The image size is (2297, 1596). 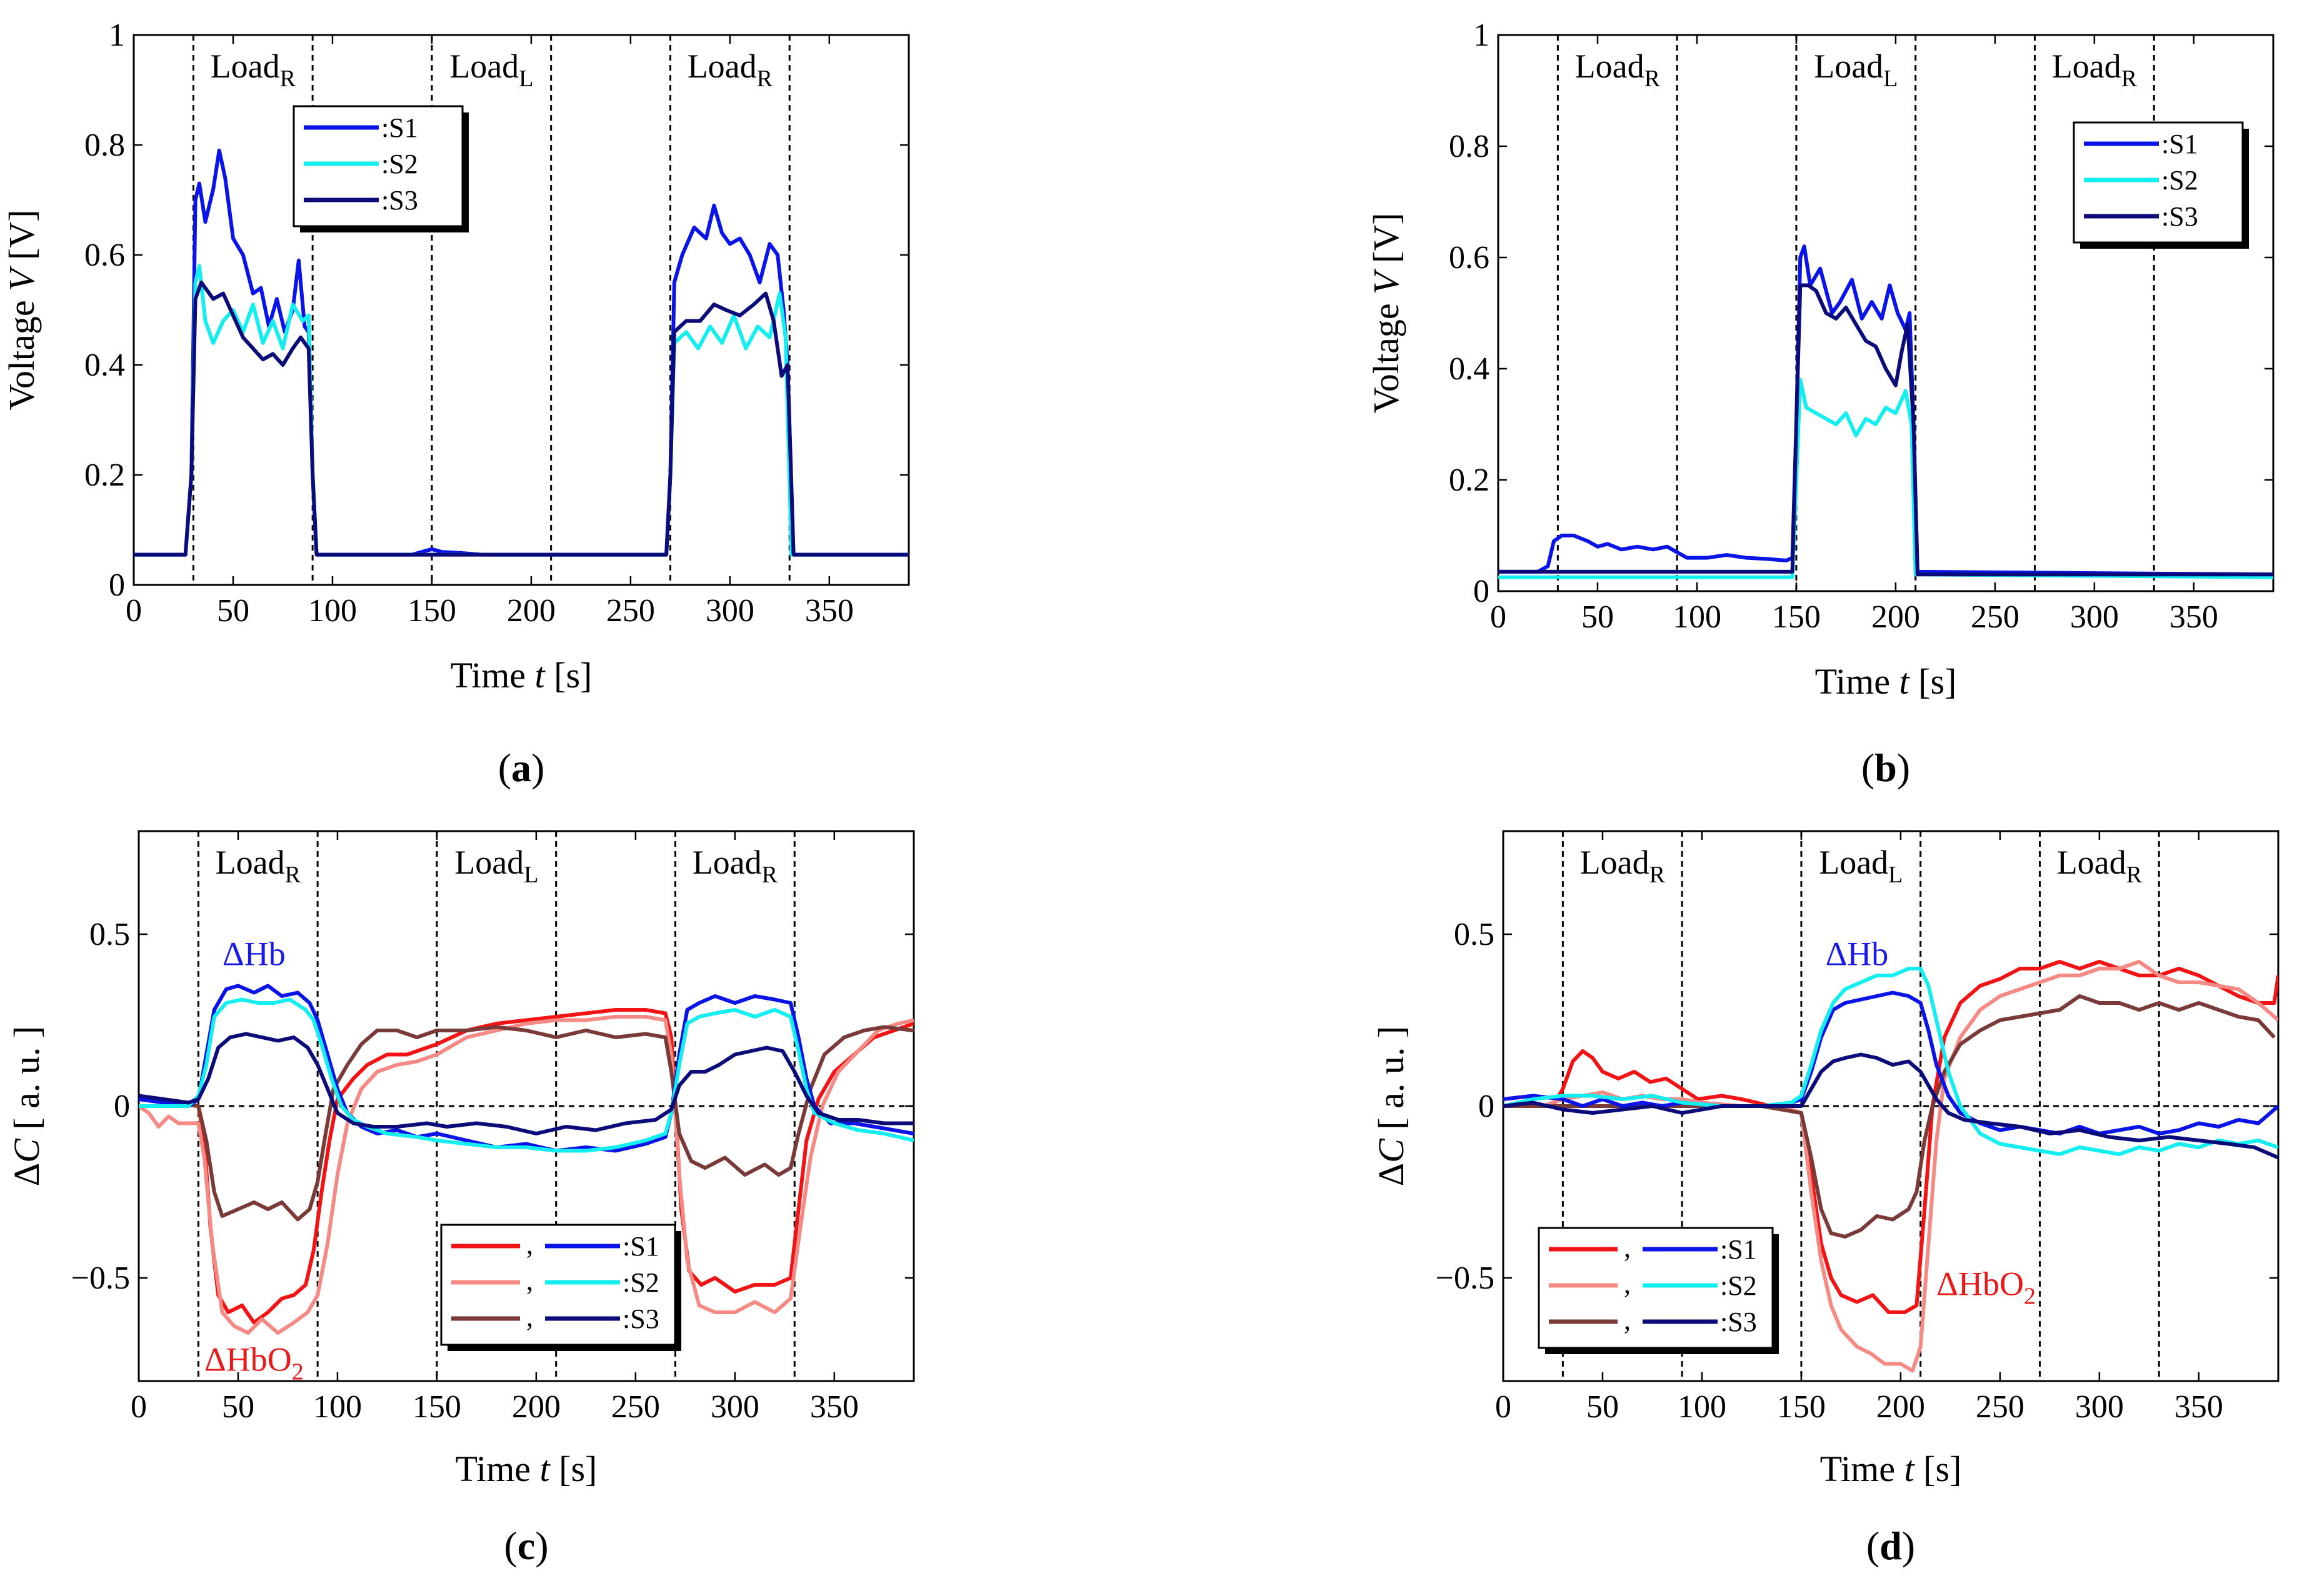 What do you see at coordinates (527, 1469) in the screenshot?
I see `panel-c-x-axis-title: Time t [s]` at bounding box center [527, 1469].